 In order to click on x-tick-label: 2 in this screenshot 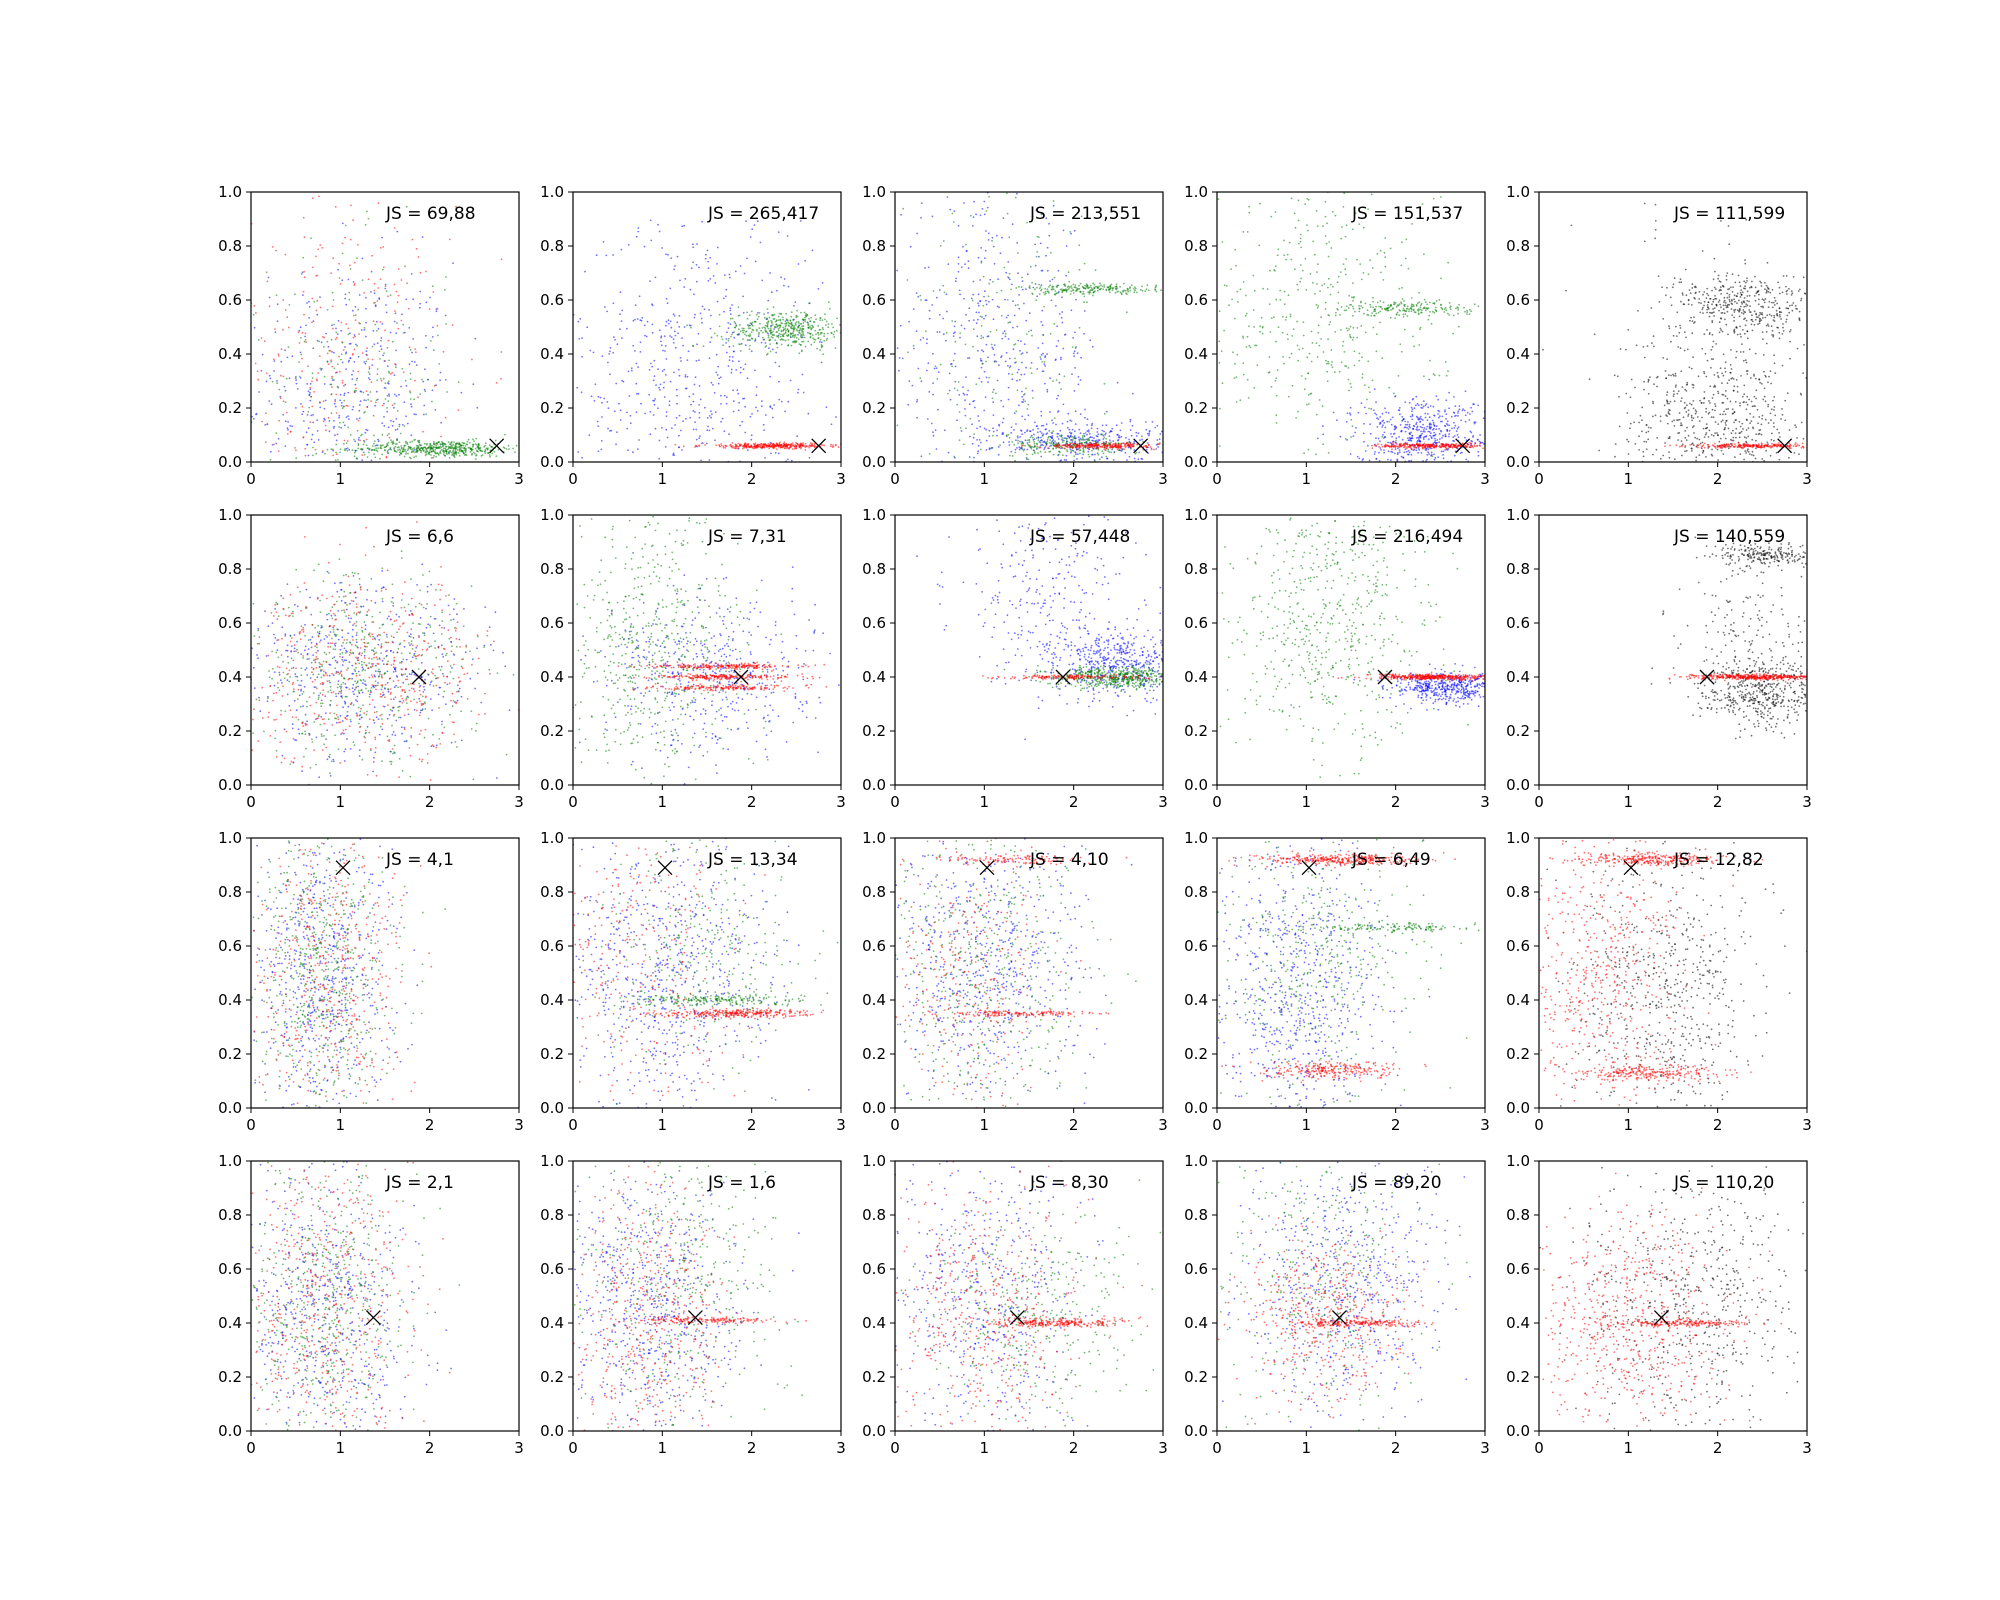, I will do `click(430, 479)`.